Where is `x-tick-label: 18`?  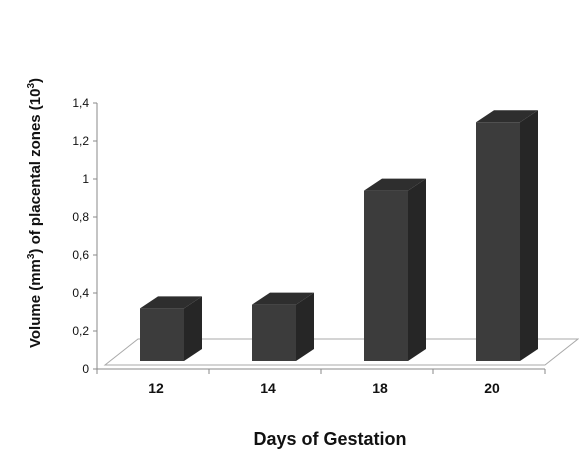 x-tick-label: 18 is located at coordinates (380, 388).